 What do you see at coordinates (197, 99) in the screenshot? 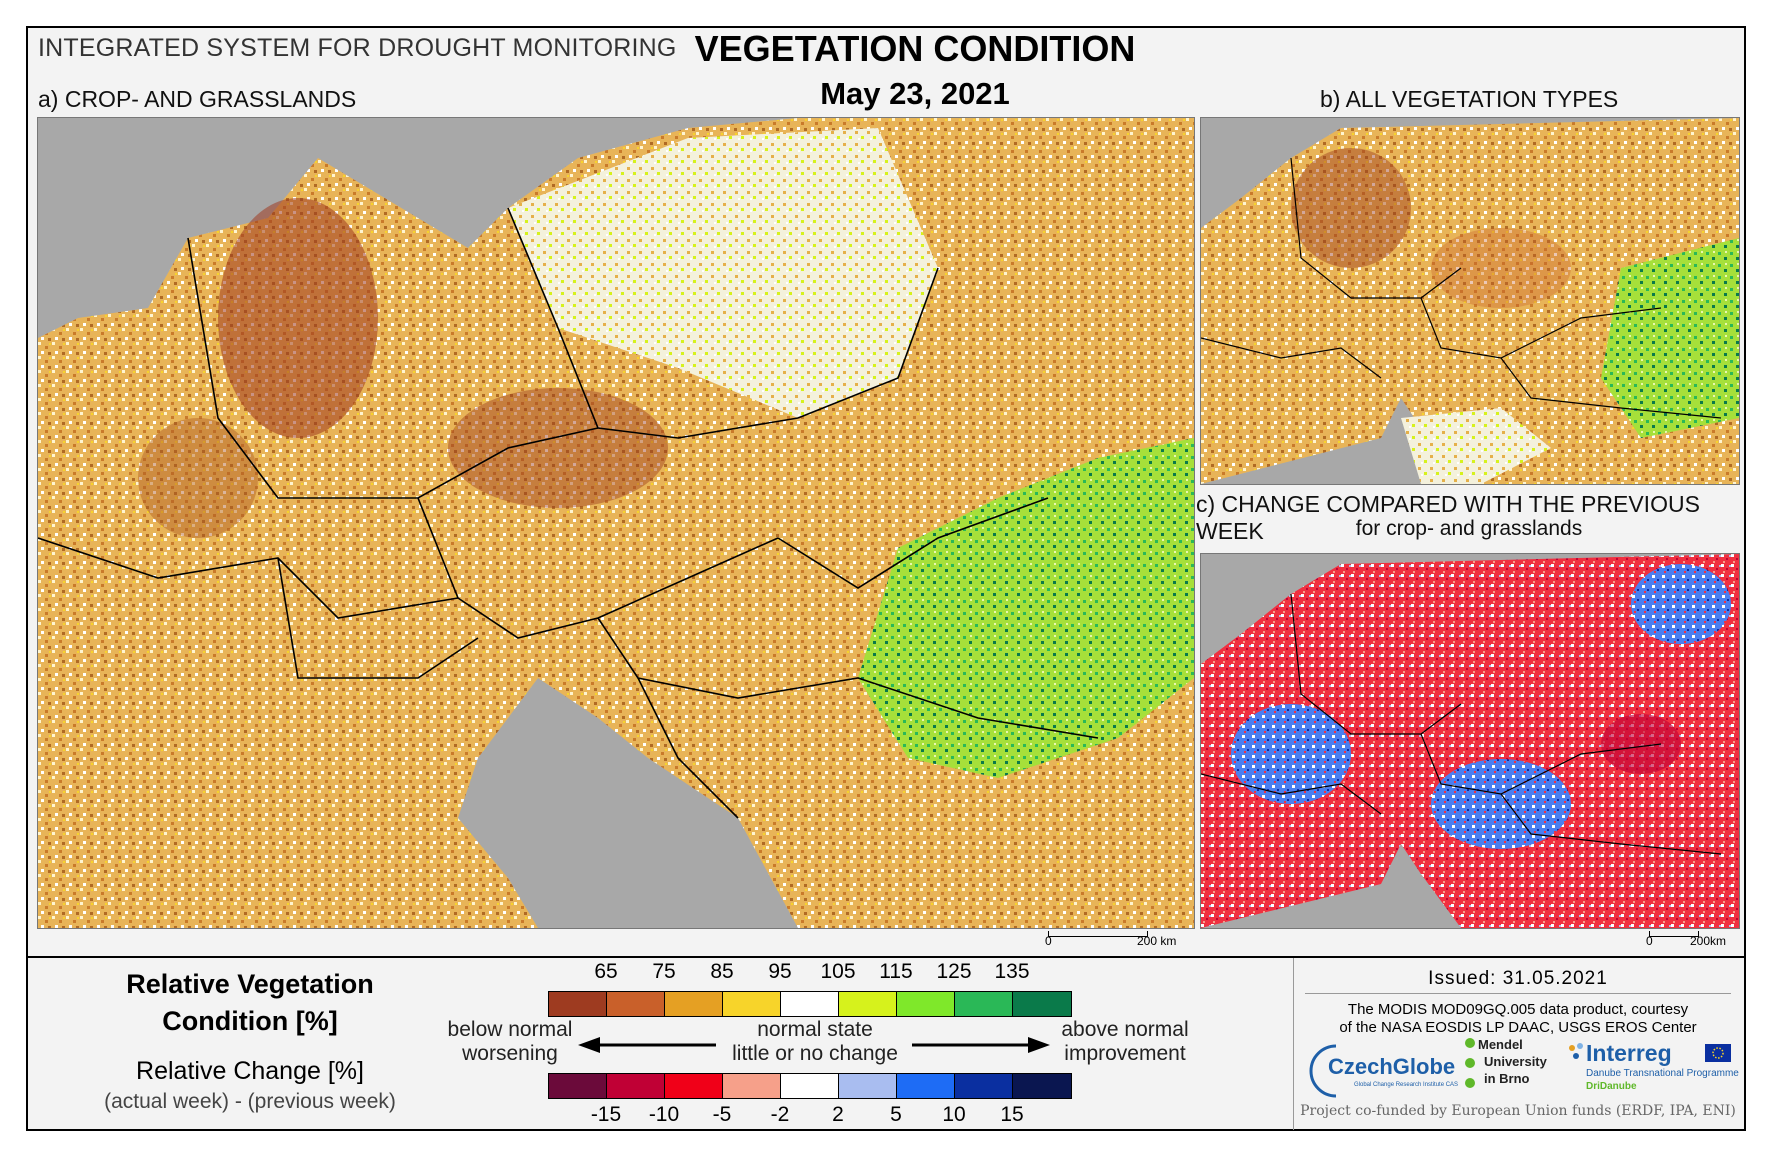
I see `panel-a-label: a) CROP- AND GRASSLANDS` at bounding box center [197, 99].